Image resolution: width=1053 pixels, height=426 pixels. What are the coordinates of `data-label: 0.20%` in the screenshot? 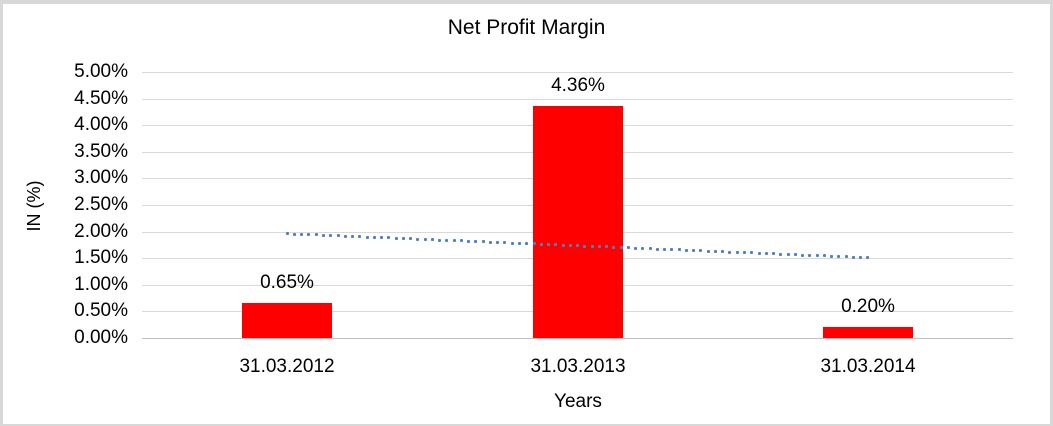 It's located at (868, 306).